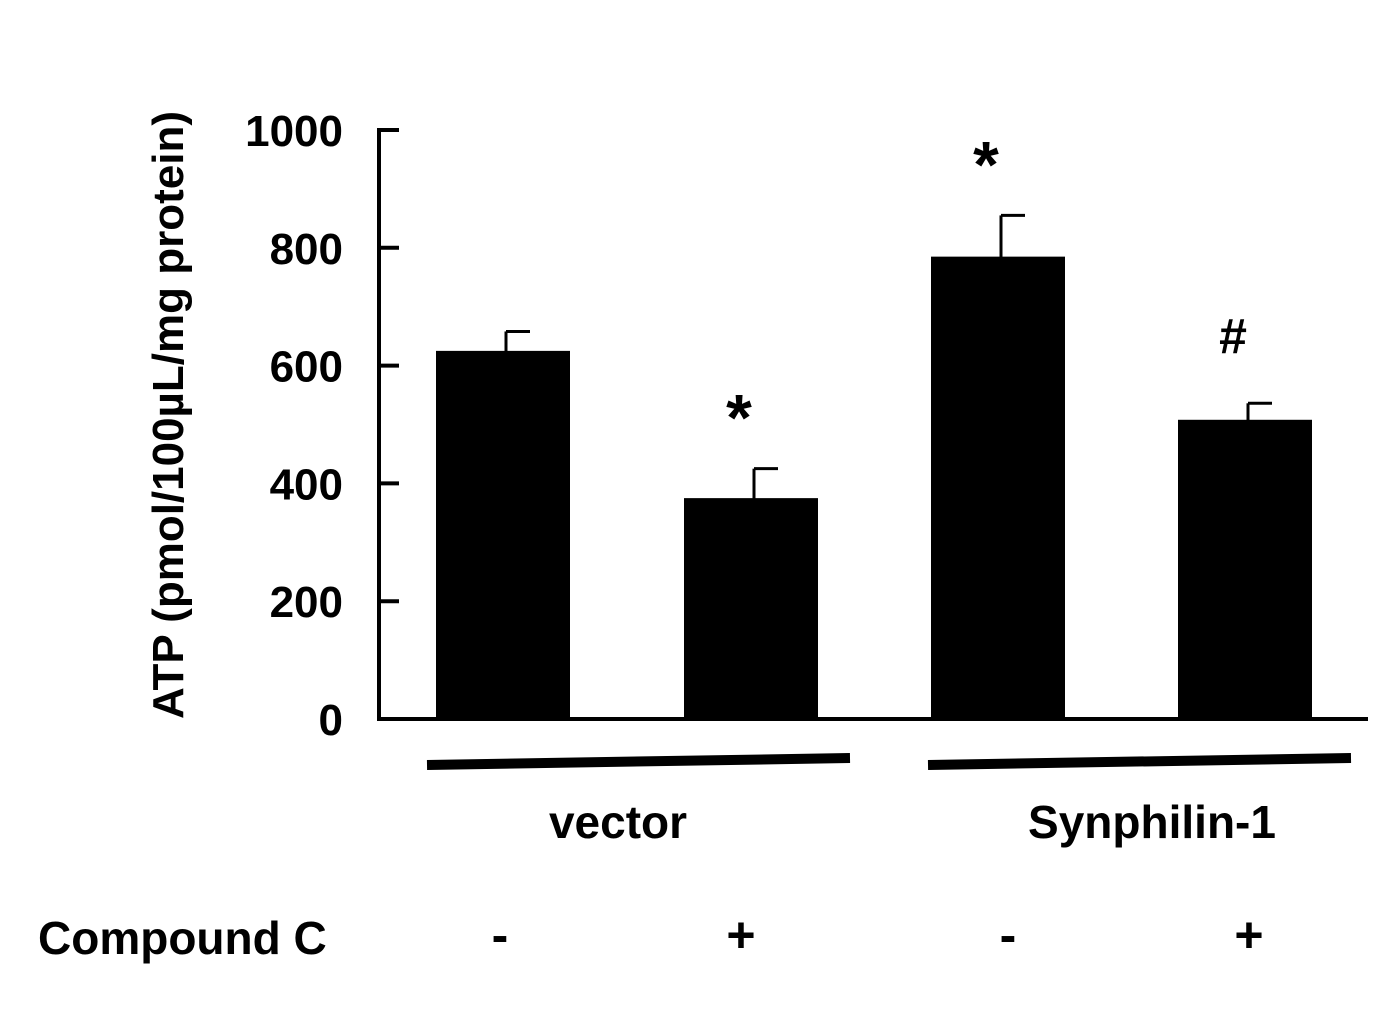 The width and height of the screenshot is (1398, 1012). What do you see at coordinates (331, 720) in the screenshot?
I see `y-tick-label: 0` at bounding box center [331, 720].